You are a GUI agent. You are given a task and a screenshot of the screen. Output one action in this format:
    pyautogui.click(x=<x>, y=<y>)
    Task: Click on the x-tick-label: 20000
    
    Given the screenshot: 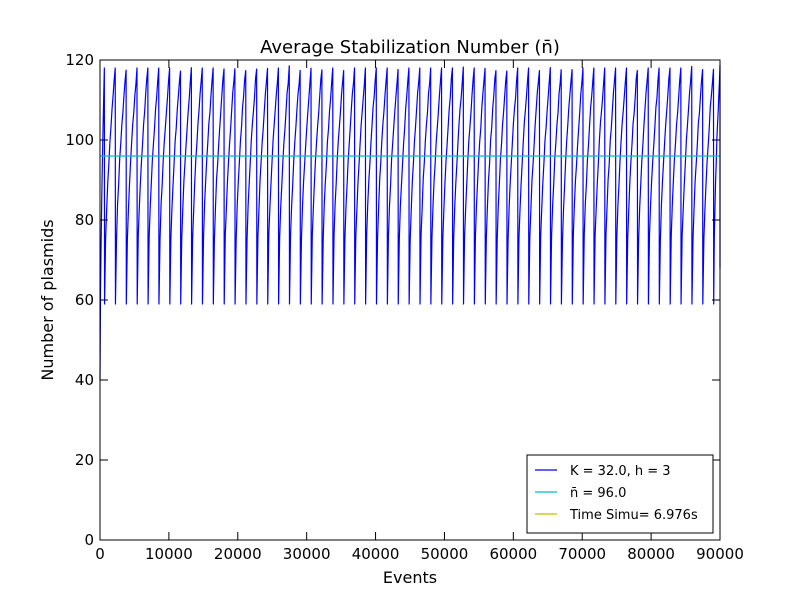 What is the action you would take?
    pyautogui.click(x=238, y=554)
    